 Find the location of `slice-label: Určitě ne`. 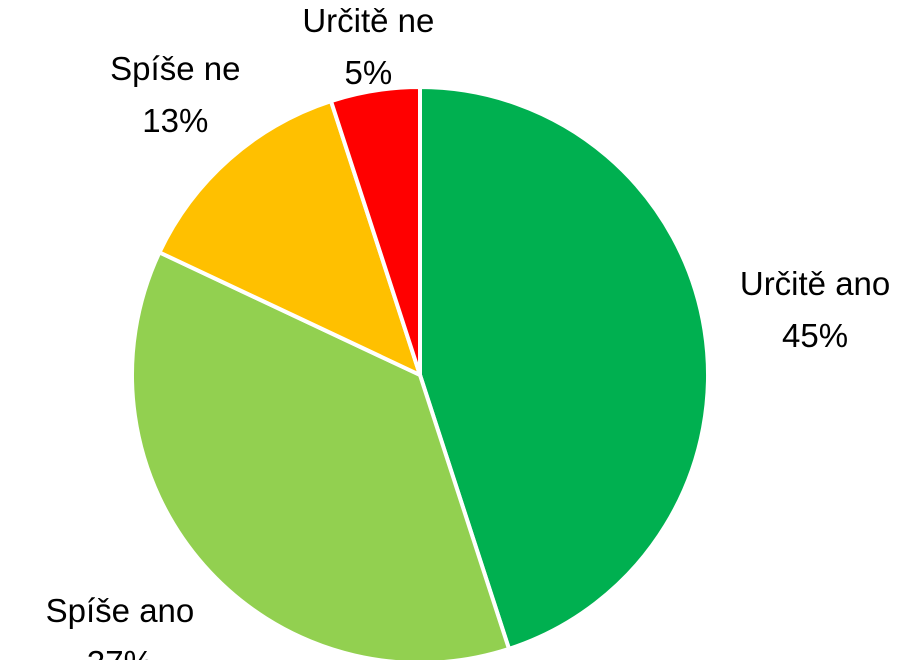

slice-label: Určitě ne is located at coordinates (368, 20).